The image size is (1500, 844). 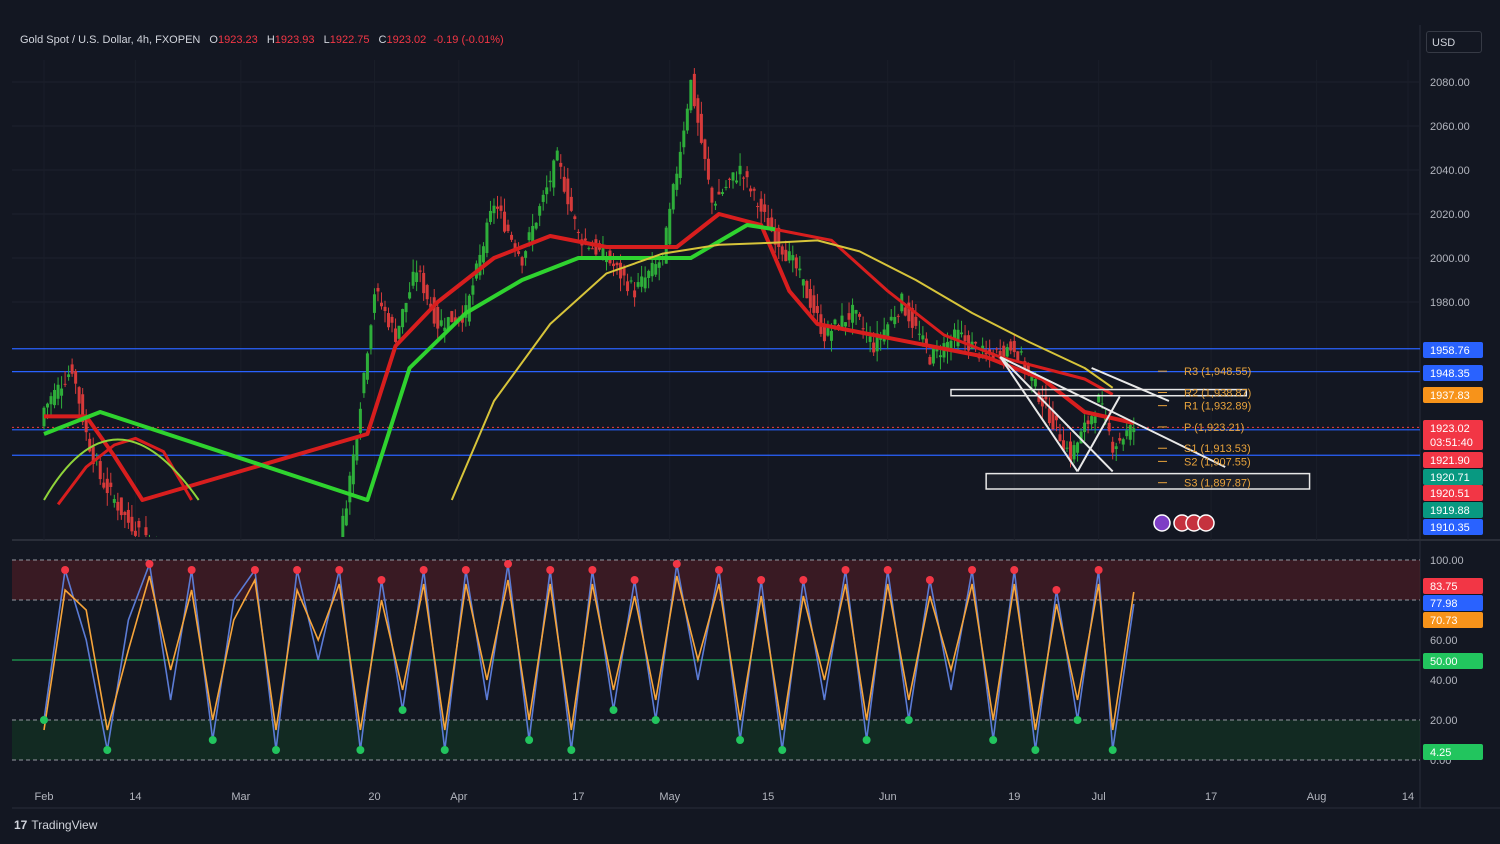 I want to click on time-tick-label: Aug, so click(x=1317, y=797).